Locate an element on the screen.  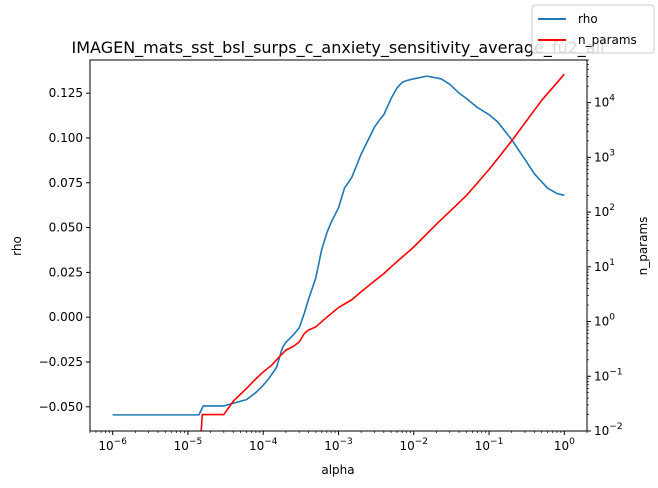
x-tick-label: 10⁻³ is located at coordinates (338, 445).